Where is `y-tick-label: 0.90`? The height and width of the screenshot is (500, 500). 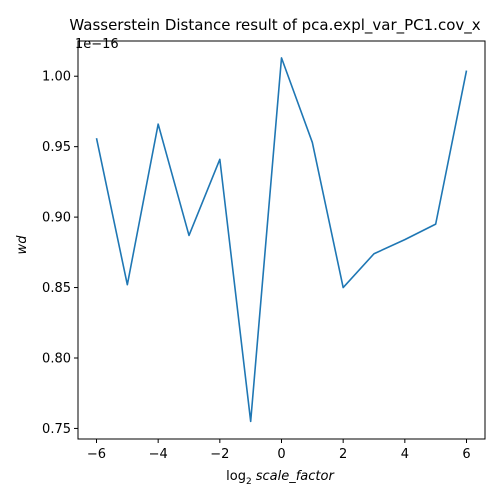
y-tick-label: 0.90 is located at coordinates (56, 218).